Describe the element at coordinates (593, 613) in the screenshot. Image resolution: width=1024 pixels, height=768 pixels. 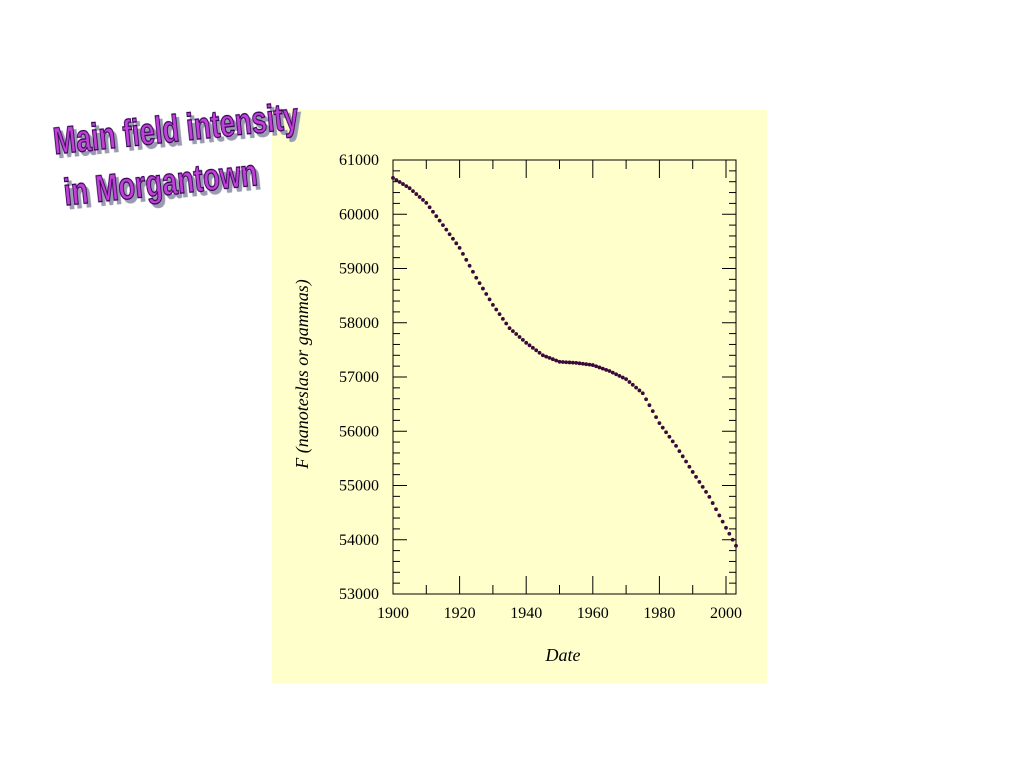
I see `x-tick-label: 1960` at that location.